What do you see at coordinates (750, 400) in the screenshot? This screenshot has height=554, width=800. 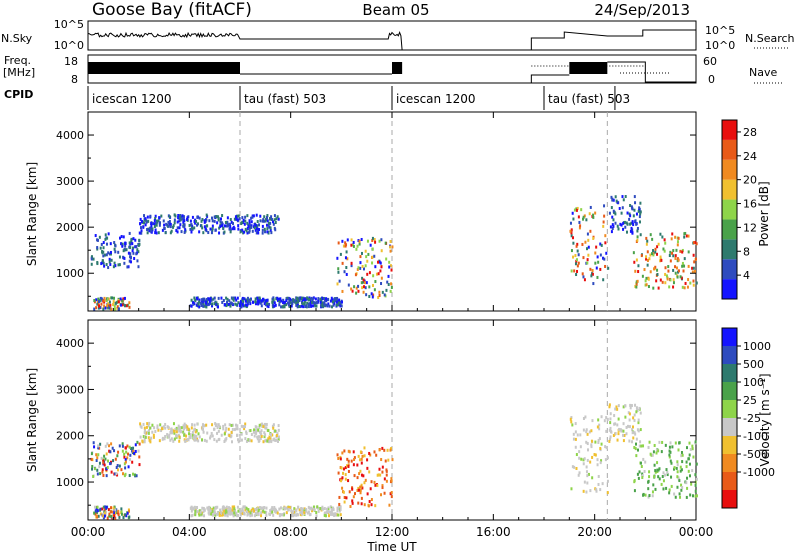 I see `colorbar-tick-label: 25` at bounding box center [750, 400].